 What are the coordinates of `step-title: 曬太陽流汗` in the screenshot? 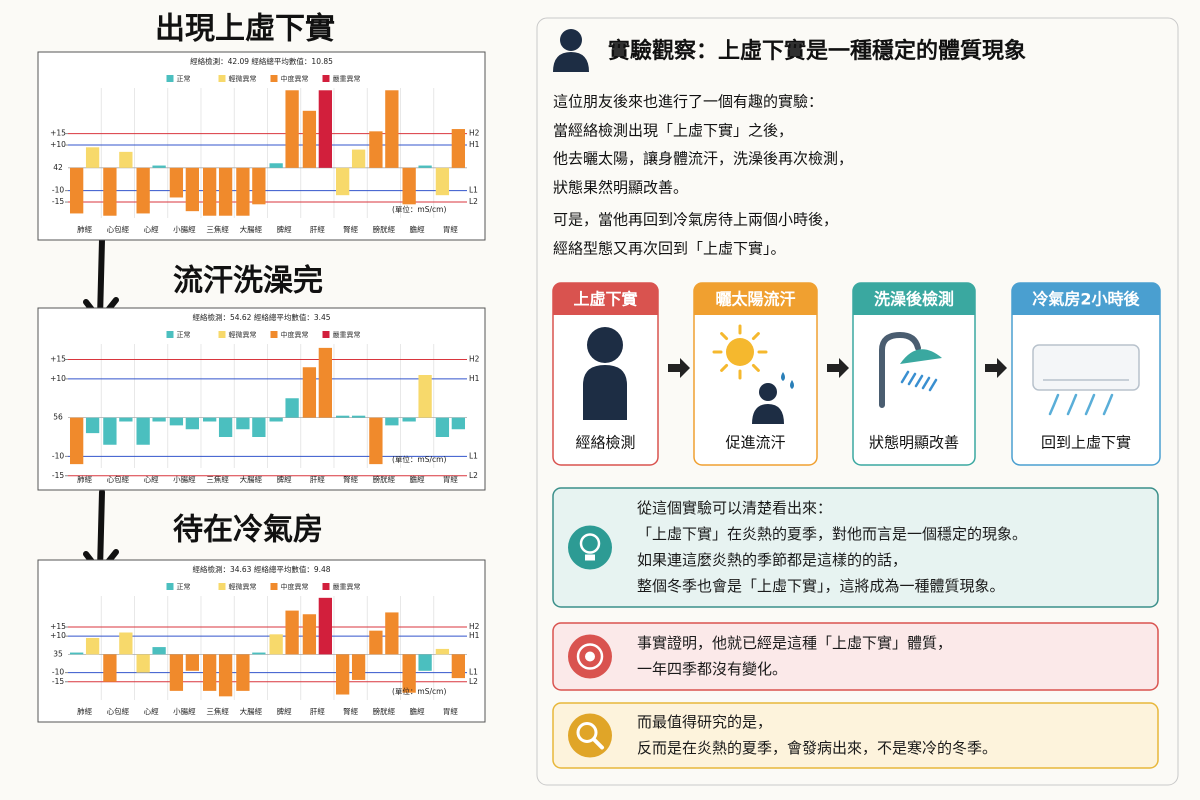 It's located at (755, 299).